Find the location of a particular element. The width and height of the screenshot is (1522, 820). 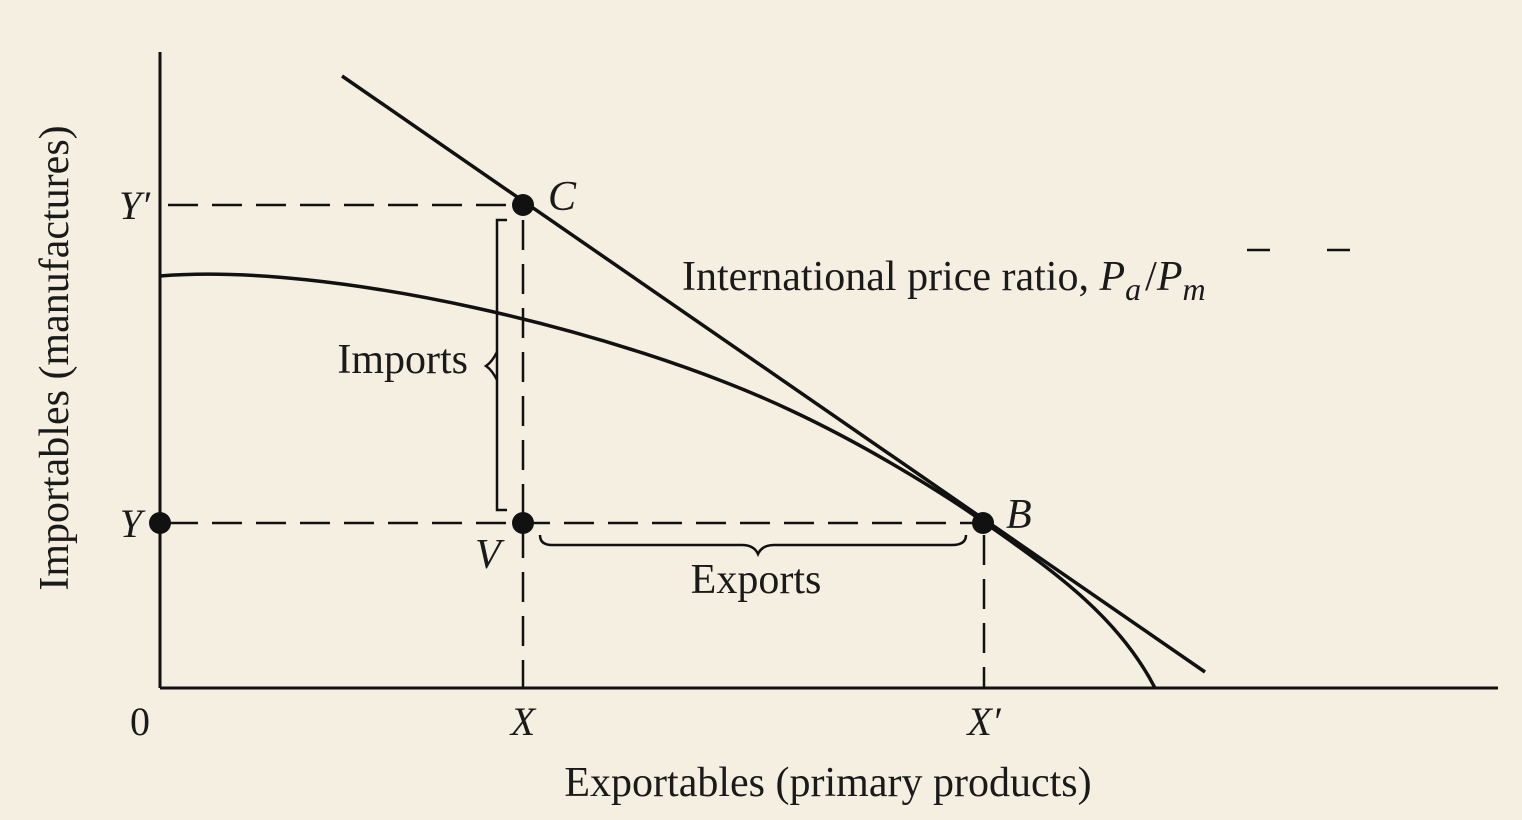

price-ratio-slash: / is located at coordinates (1151, 277).